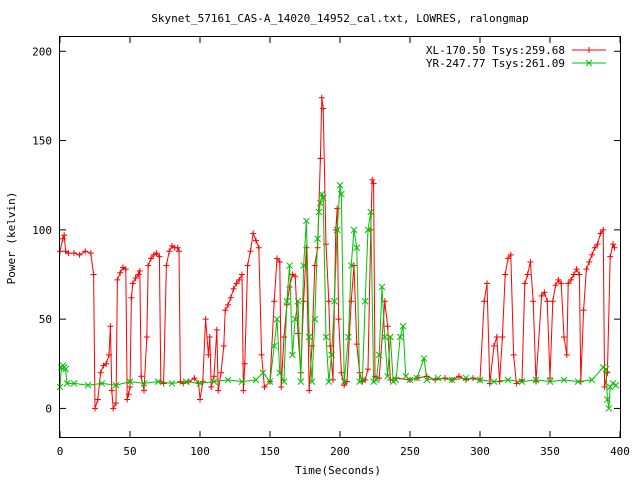 This screenshot has width=640, height=480. Describe the element at coordinates (480, 451) in the screenshot. I see `x-tick-label: 300` at that location.